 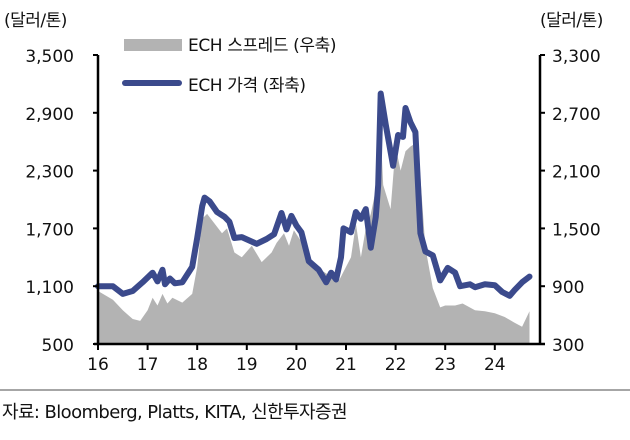 What do you see at coordinates (297, 365) in the screenshot?
I see `x-tick-label: 20` at bounding box center [297, 365].